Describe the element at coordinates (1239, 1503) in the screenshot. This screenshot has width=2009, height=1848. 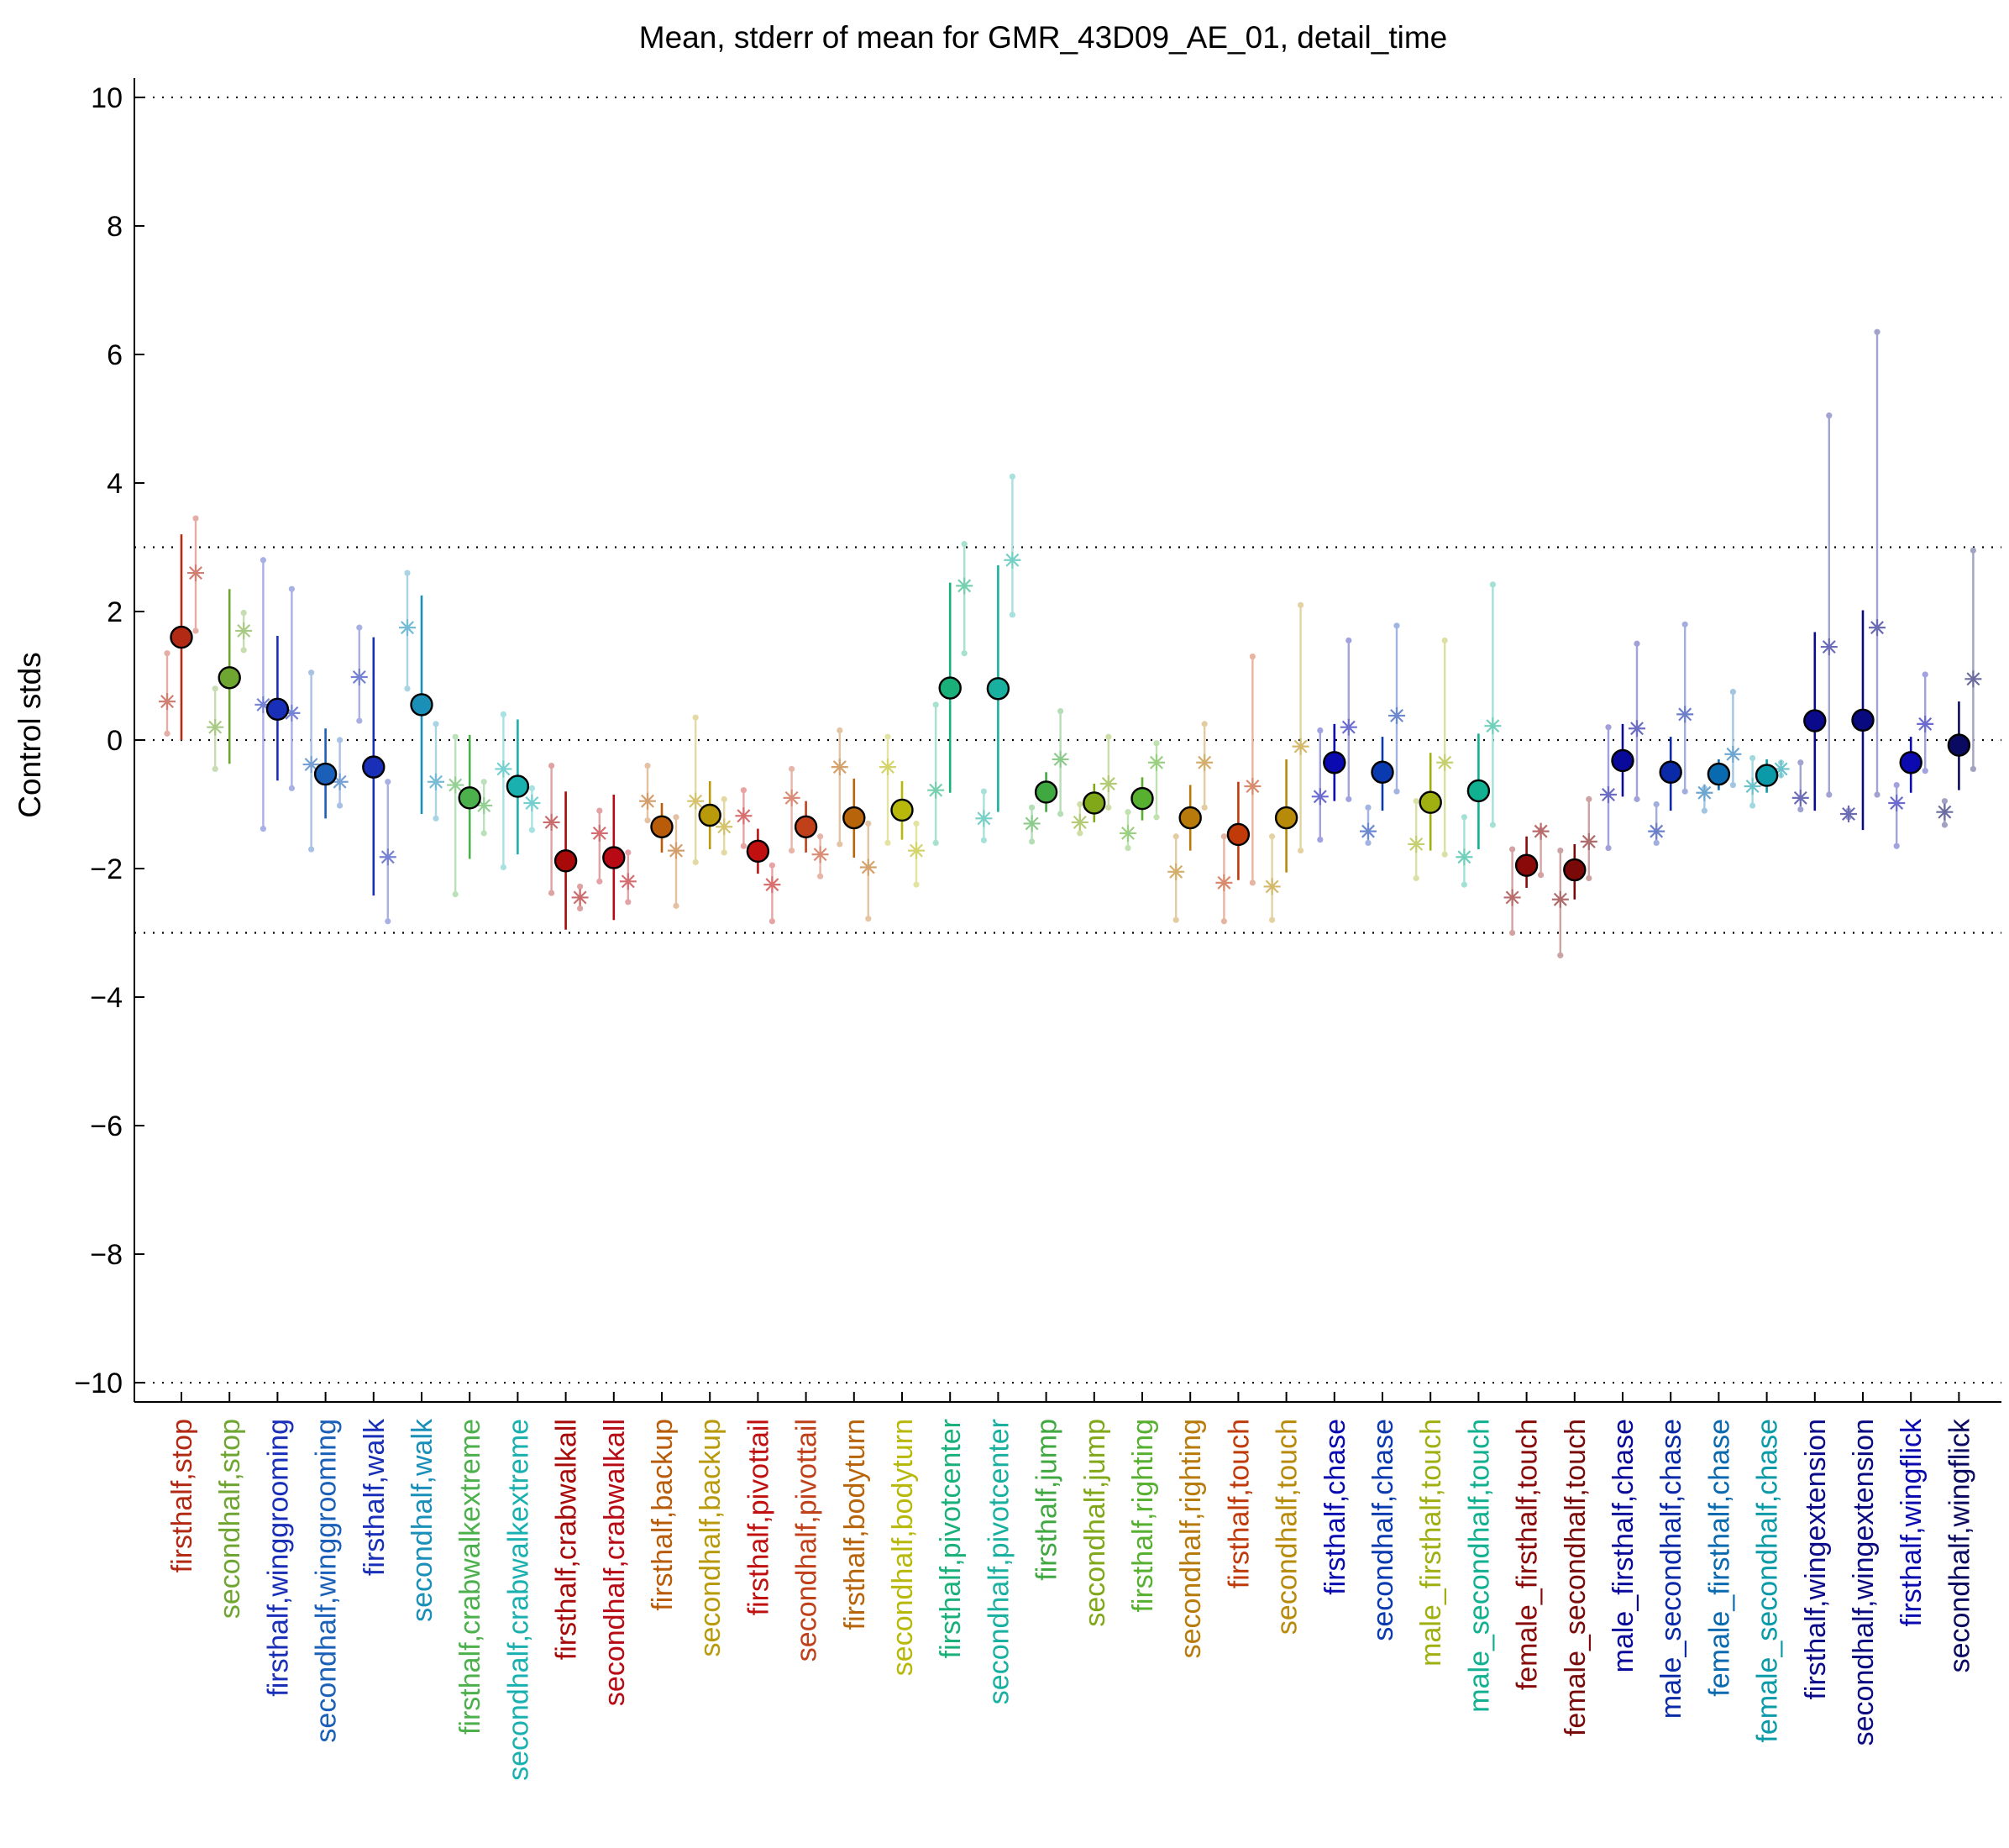
I see `x-tick-label: firsthalf,touch` at that location.